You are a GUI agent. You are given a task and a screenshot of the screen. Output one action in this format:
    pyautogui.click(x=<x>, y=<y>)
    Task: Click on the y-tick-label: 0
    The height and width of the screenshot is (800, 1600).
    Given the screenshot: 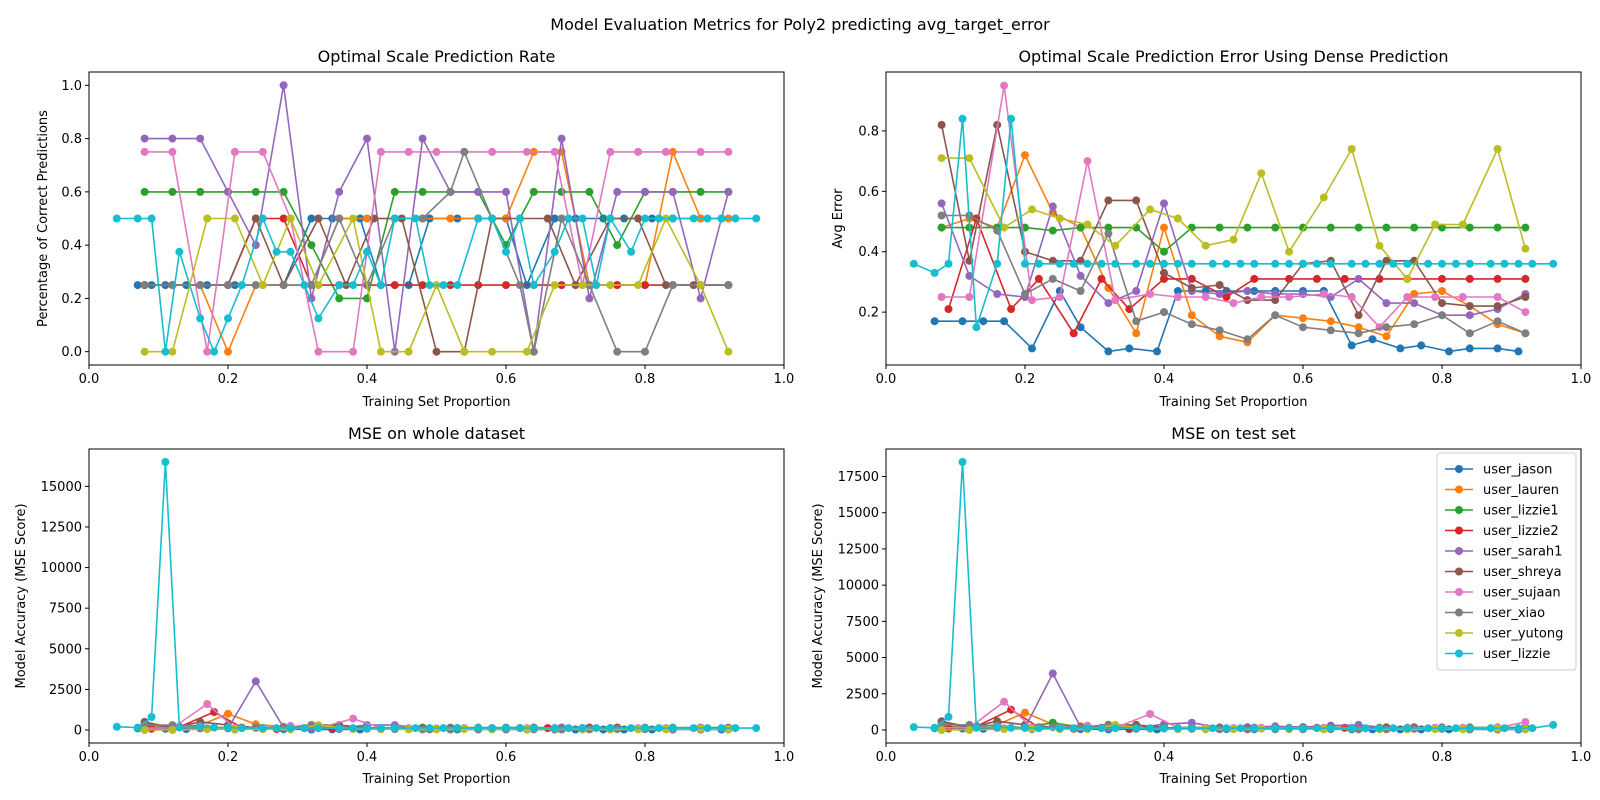 What is the action you would take?
    pyautogui.click(x=78, y=731)
    